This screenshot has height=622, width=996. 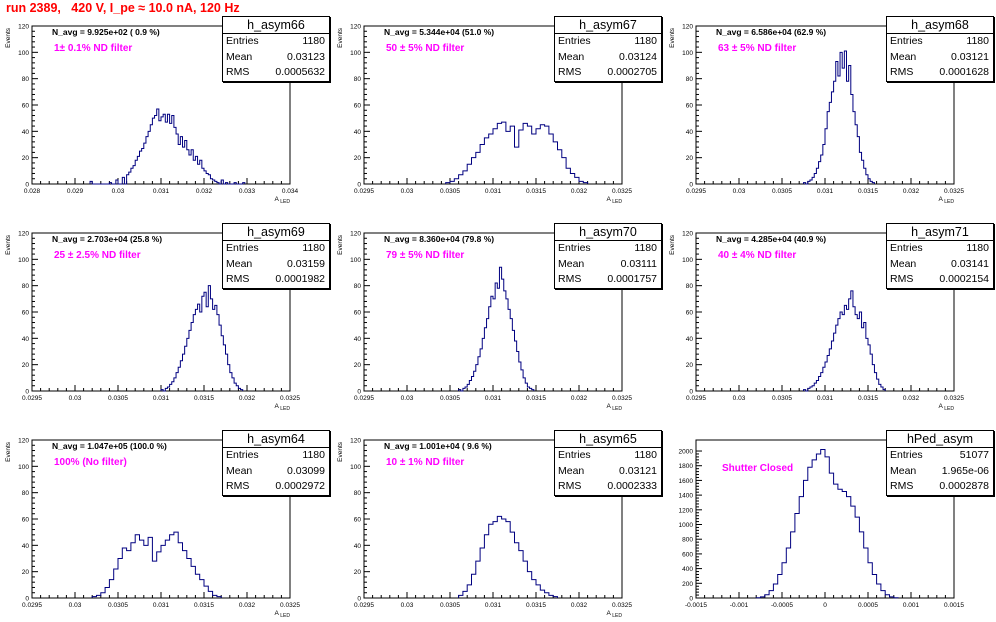 I want to click on x-tick-label: 0.03, so click(x=75, y=398).